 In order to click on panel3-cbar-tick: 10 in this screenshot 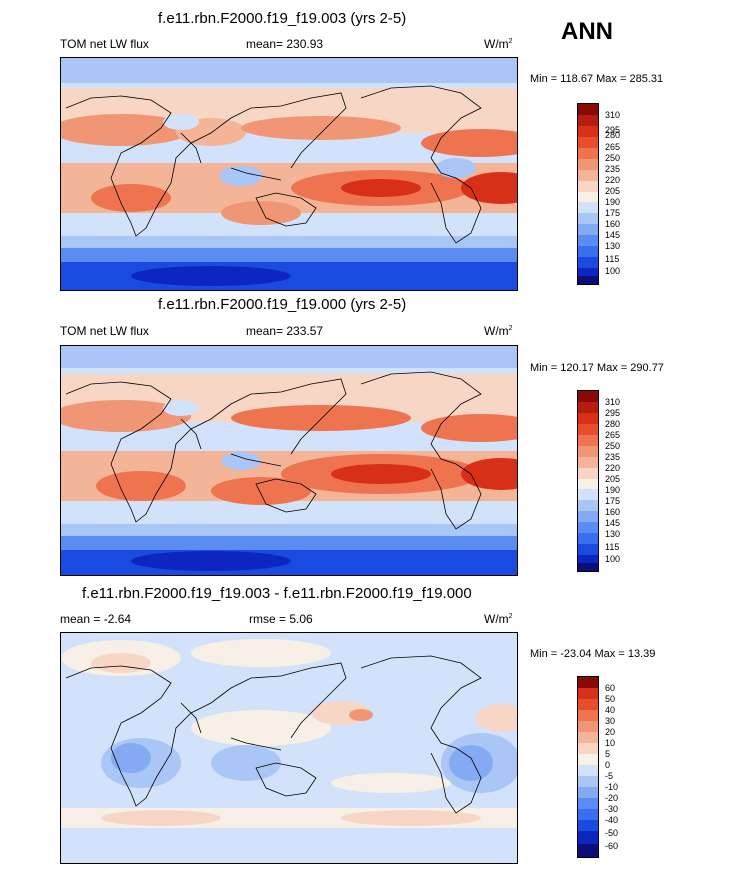, I will do `click(610, 743)`.